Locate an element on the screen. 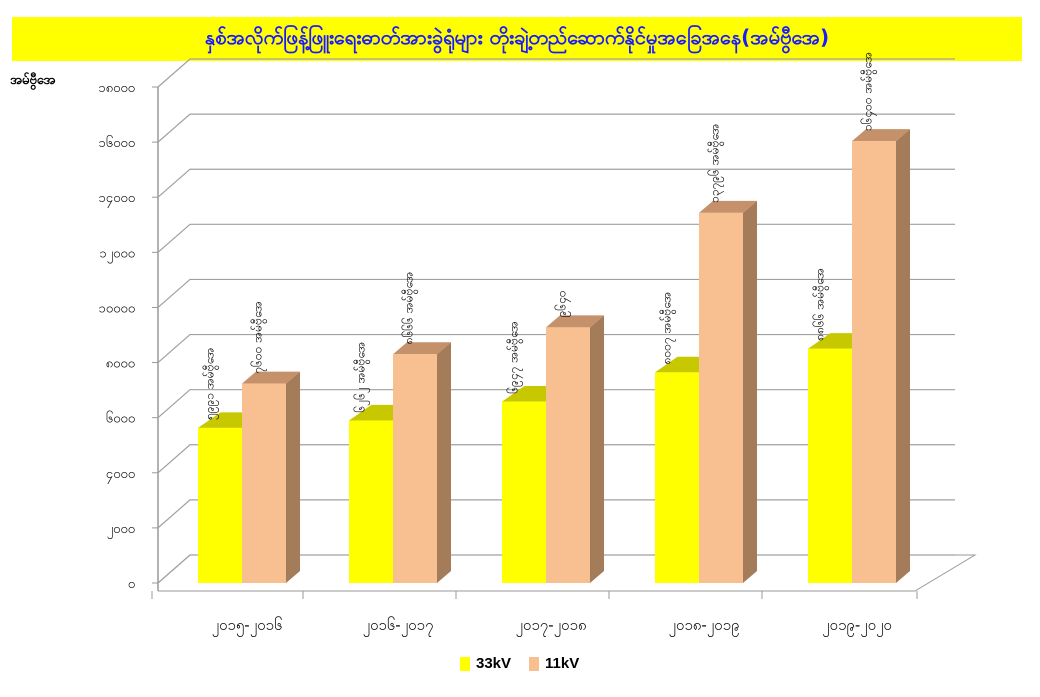 This screenshot has height=697, width=1040. x-tick-label: ၂၀၁၇-၂၀၁၈ is located at coordinates (551, 626).